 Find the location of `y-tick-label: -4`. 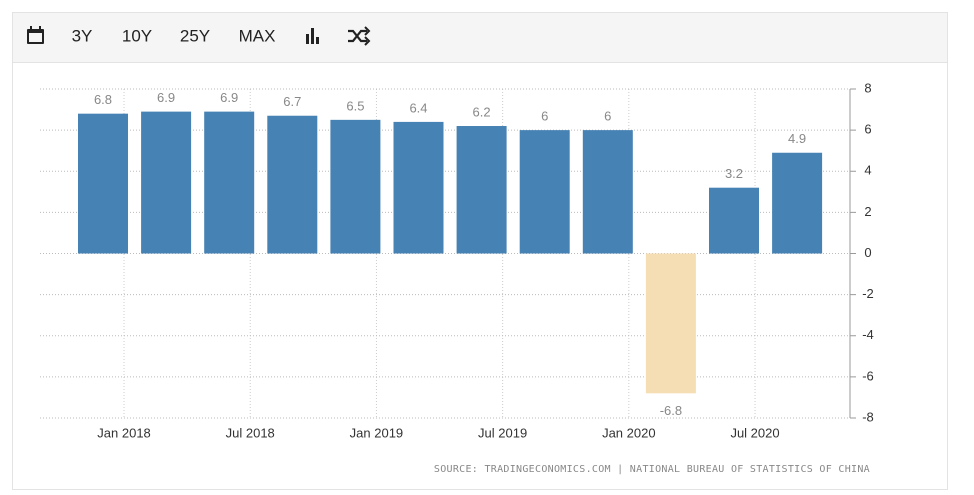

y-tick-label: -4 is located at coordinates (868, 334).